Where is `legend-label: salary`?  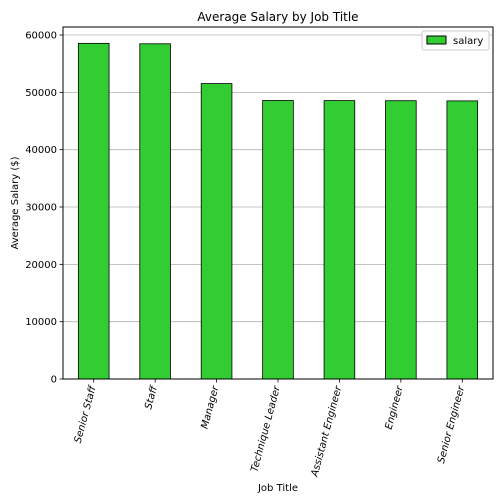 legend-label: salary is located at coordinates (468, 41).